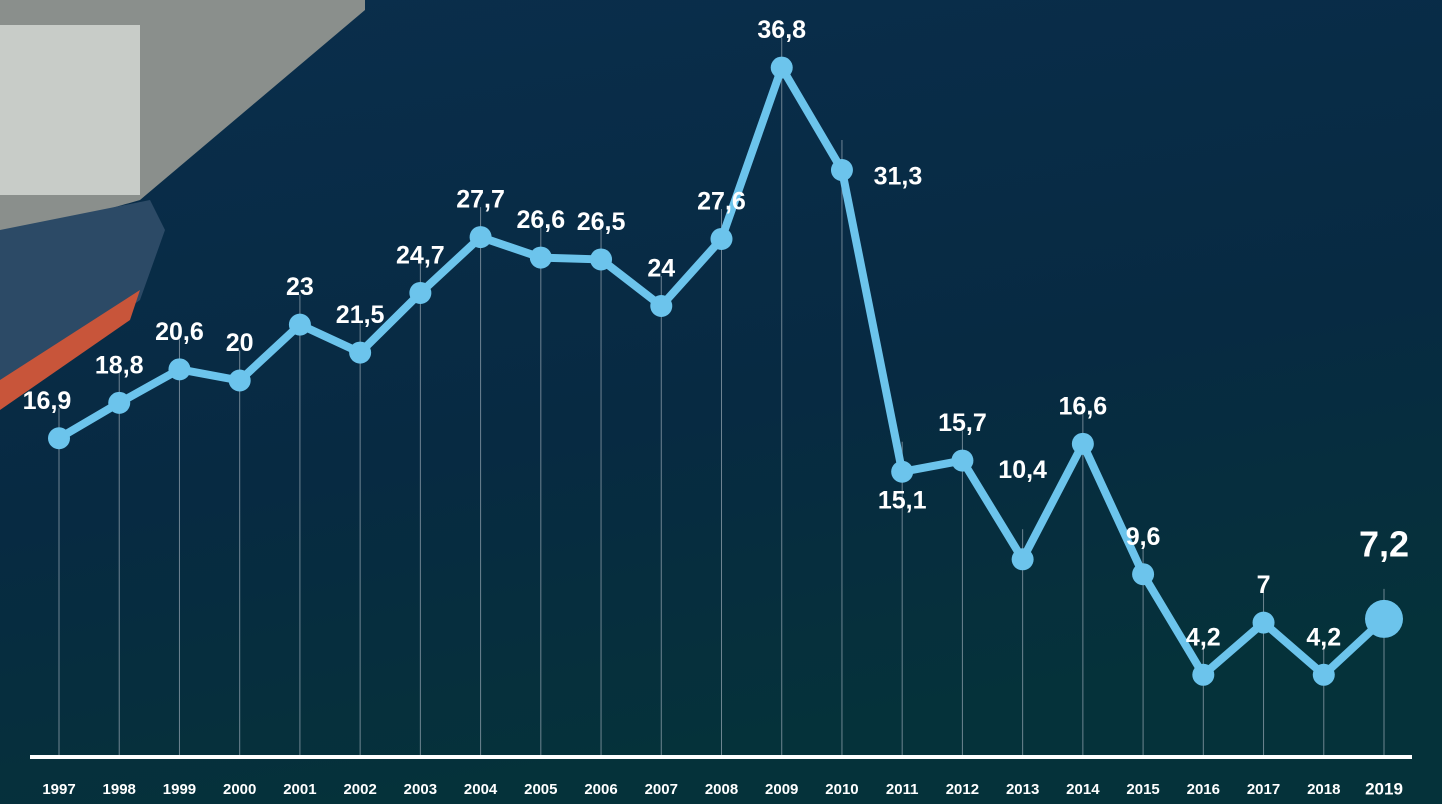  I want to click on x-tick-label: 2004, so click(481, 789).